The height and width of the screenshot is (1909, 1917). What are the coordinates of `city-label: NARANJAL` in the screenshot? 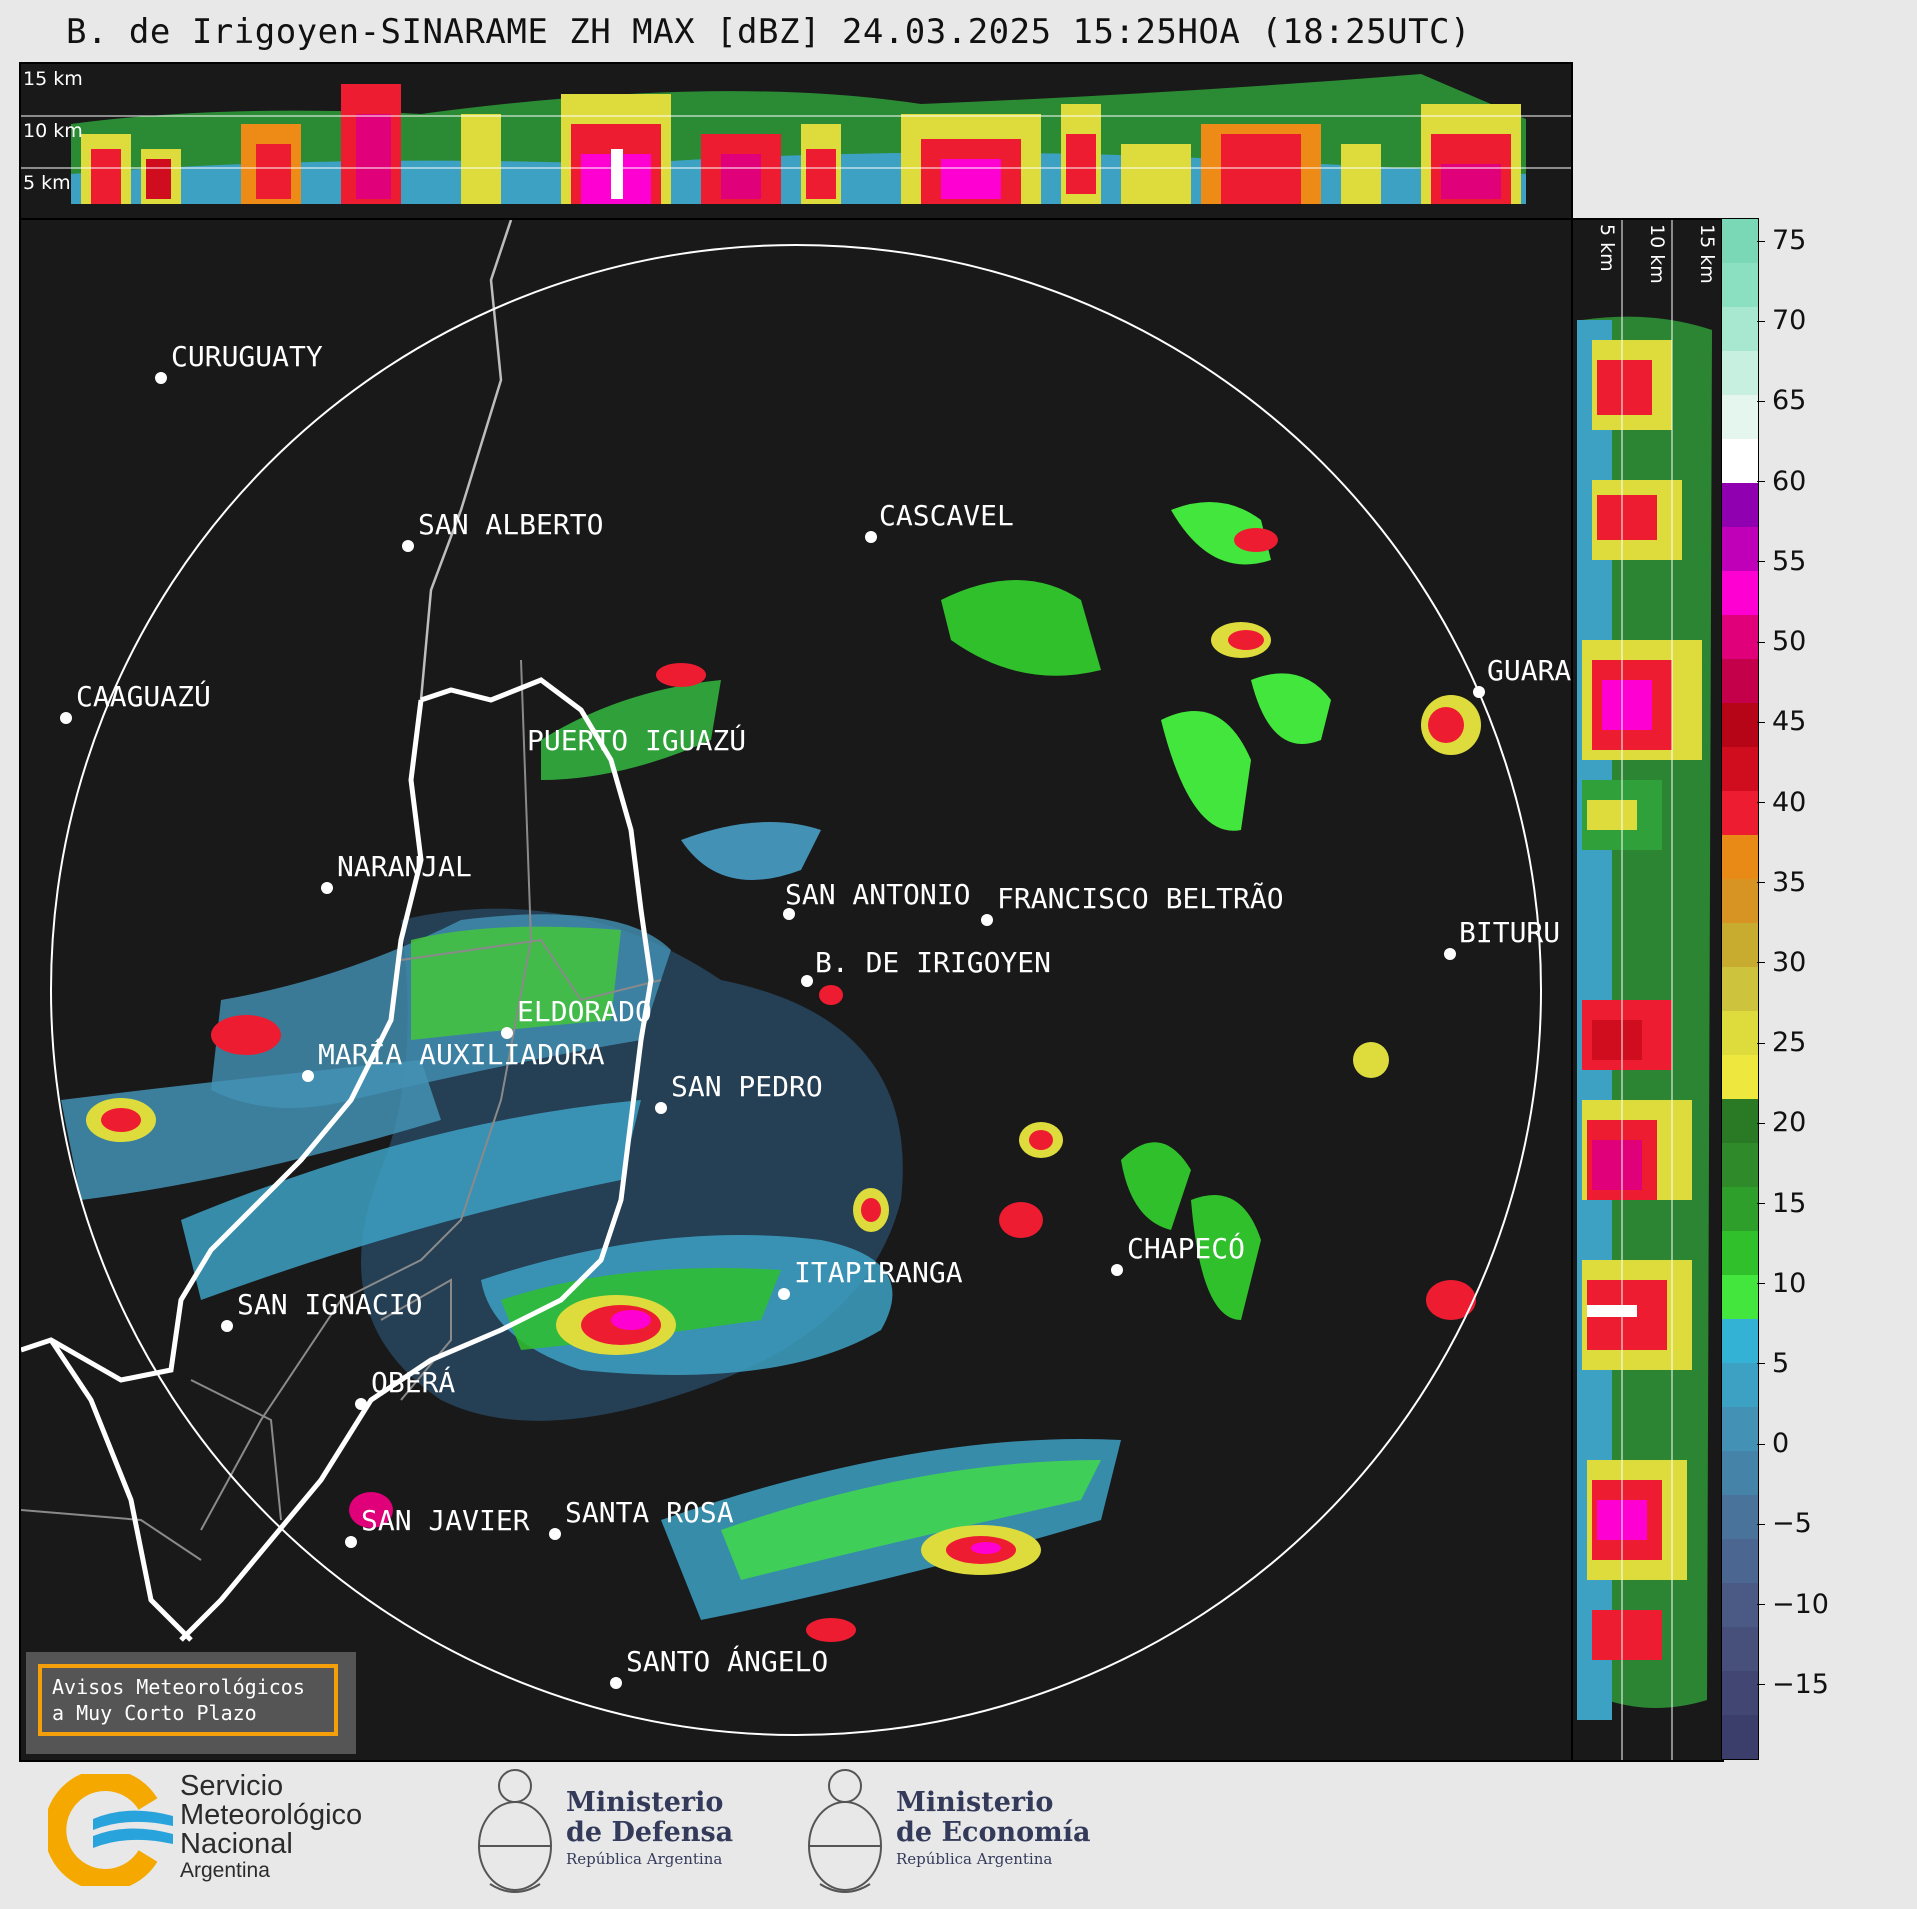 It's located at (404, 866).